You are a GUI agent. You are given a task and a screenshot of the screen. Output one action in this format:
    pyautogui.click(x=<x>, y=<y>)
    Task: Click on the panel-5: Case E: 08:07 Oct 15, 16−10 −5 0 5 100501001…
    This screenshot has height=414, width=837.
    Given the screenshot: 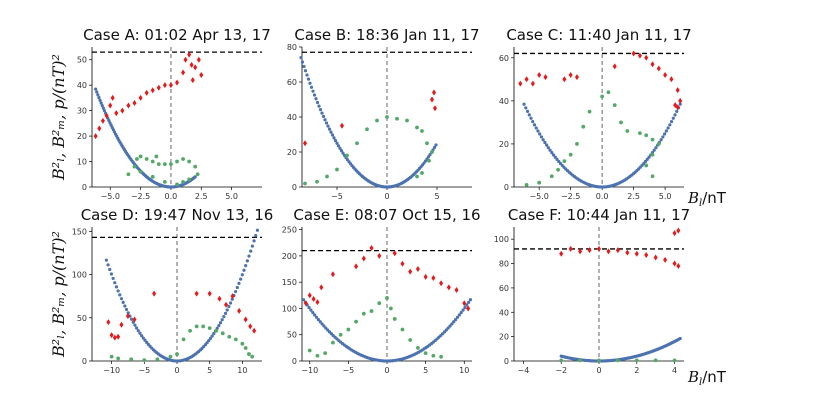 What is the action you would take?
    pyautogui.click(x=381, y=290)
    